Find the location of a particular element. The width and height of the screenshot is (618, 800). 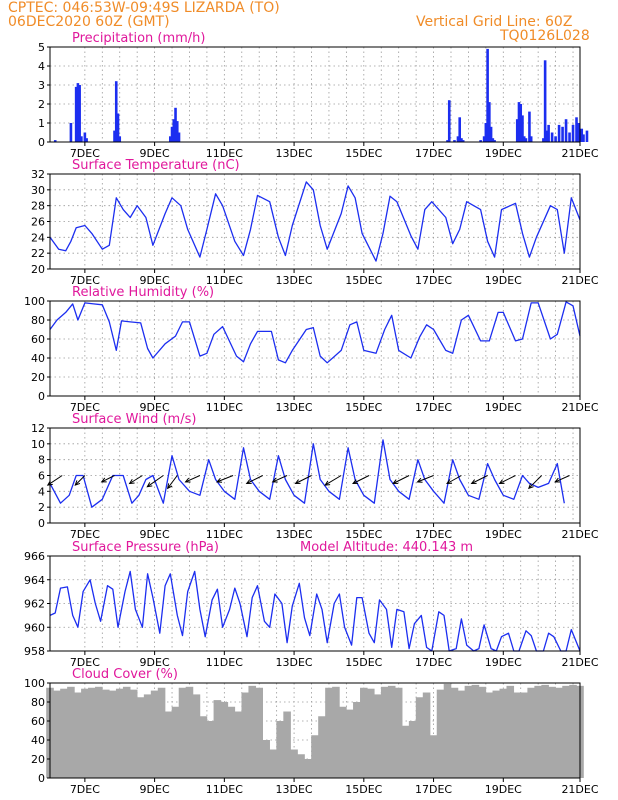

x-tick-label: 13DEC is located at coordinates (294, 280).